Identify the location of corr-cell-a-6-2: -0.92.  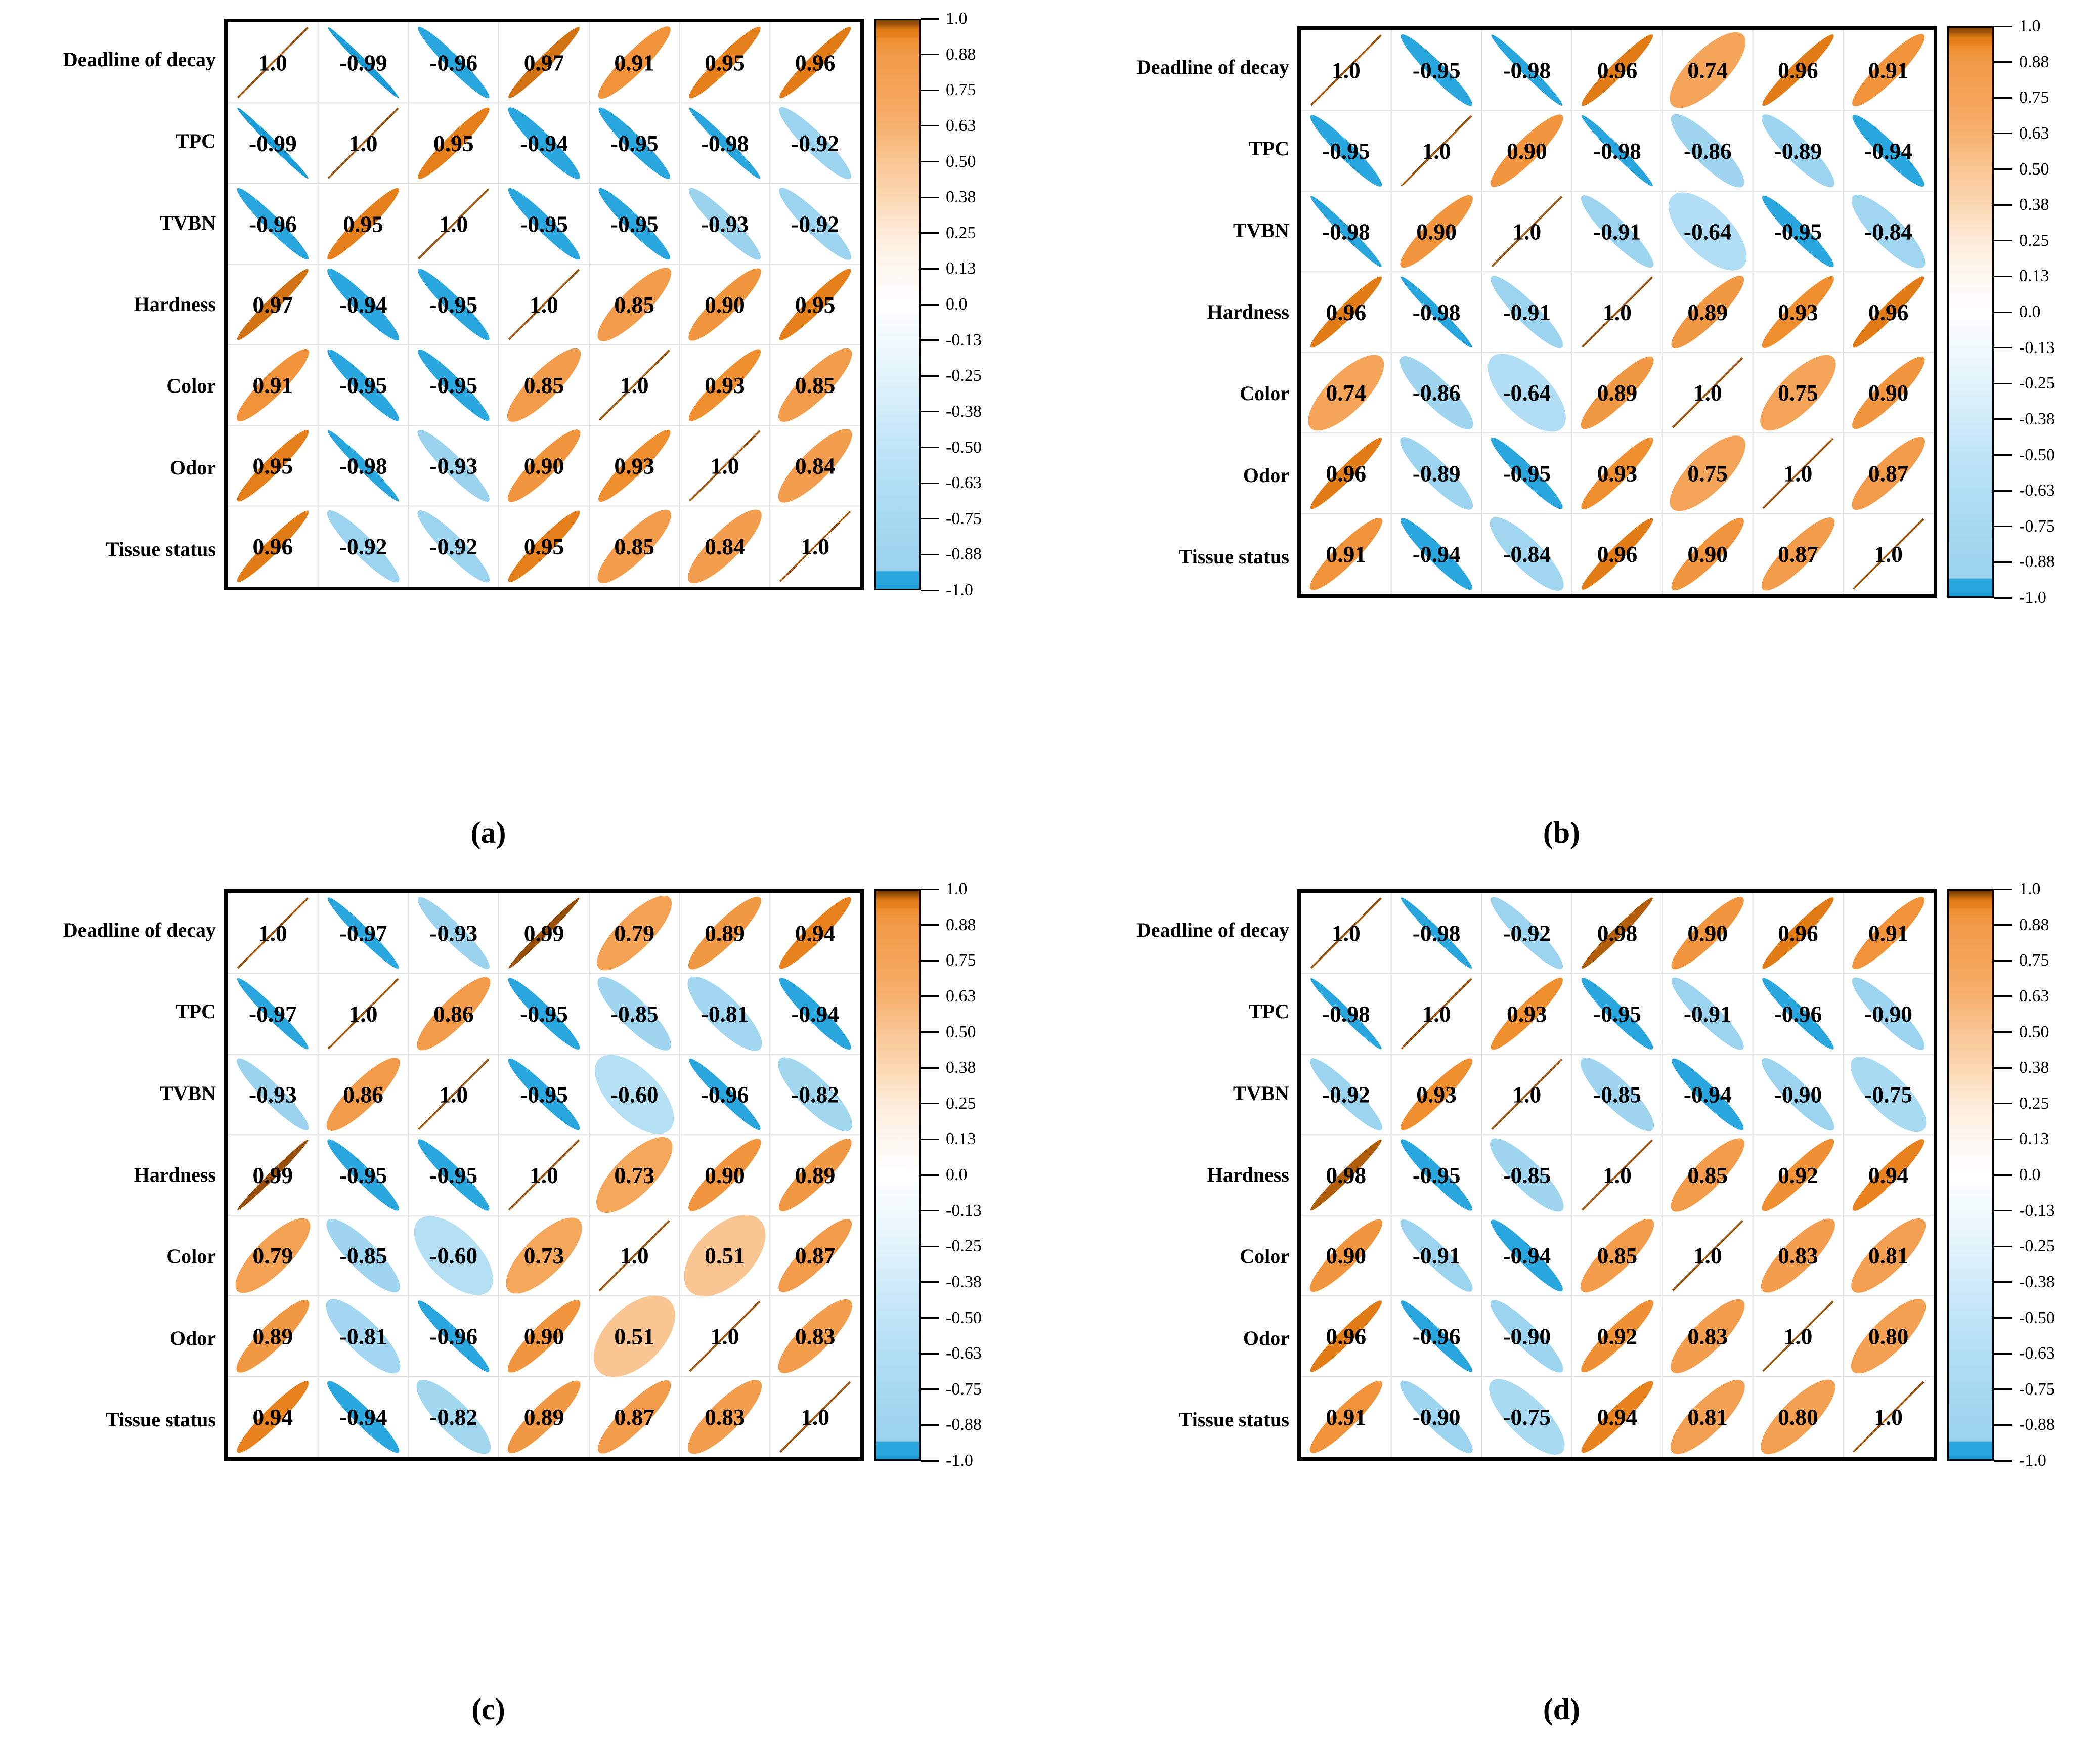
(454, 546).